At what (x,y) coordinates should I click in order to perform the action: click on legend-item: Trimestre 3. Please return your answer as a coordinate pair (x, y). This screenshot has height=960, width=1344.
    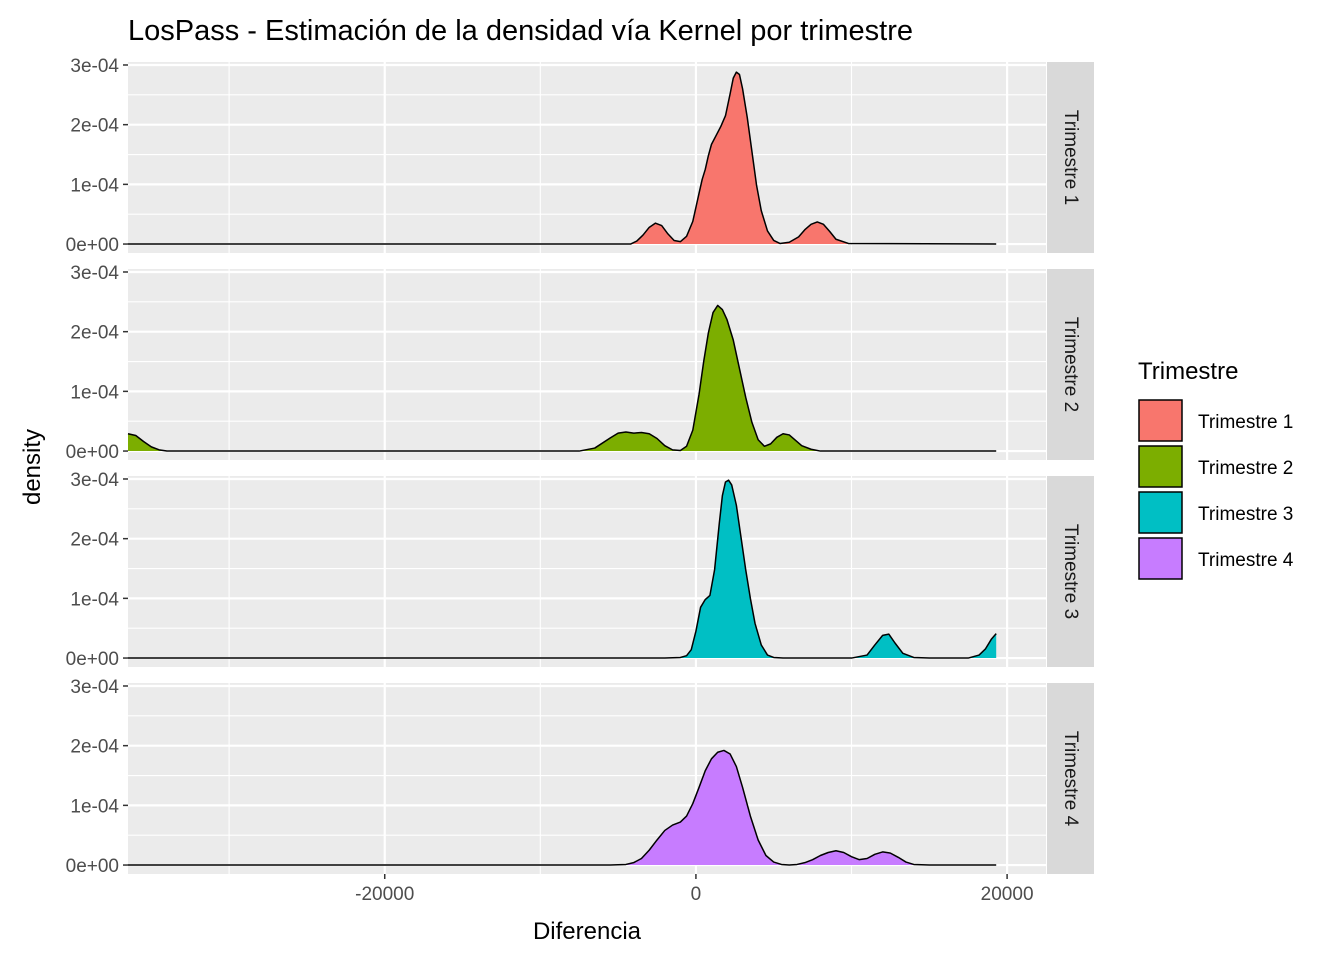
    Looking at the image, I should click on (1215, 512).